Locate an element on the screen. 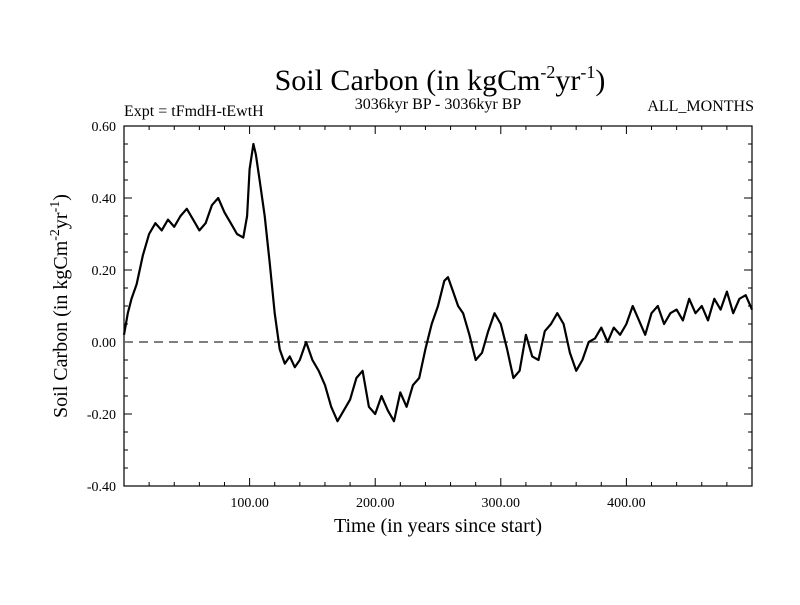 This screenshot has height=605, width=800. subtitle-months: ALL_MONTHS is located at coordinates (700, 106).